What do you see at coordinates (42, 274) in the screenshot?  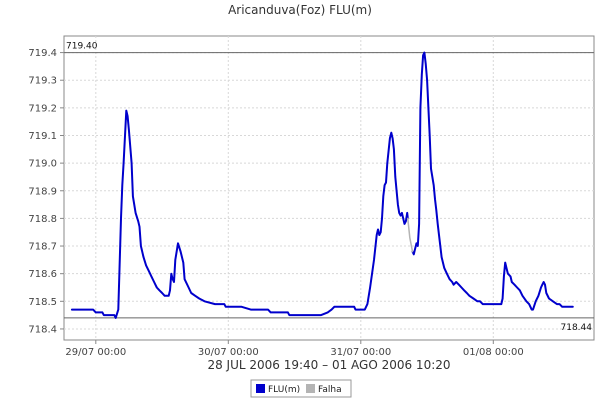 I see `y-tick-label: 718.6` at bounding box center [42, 274].